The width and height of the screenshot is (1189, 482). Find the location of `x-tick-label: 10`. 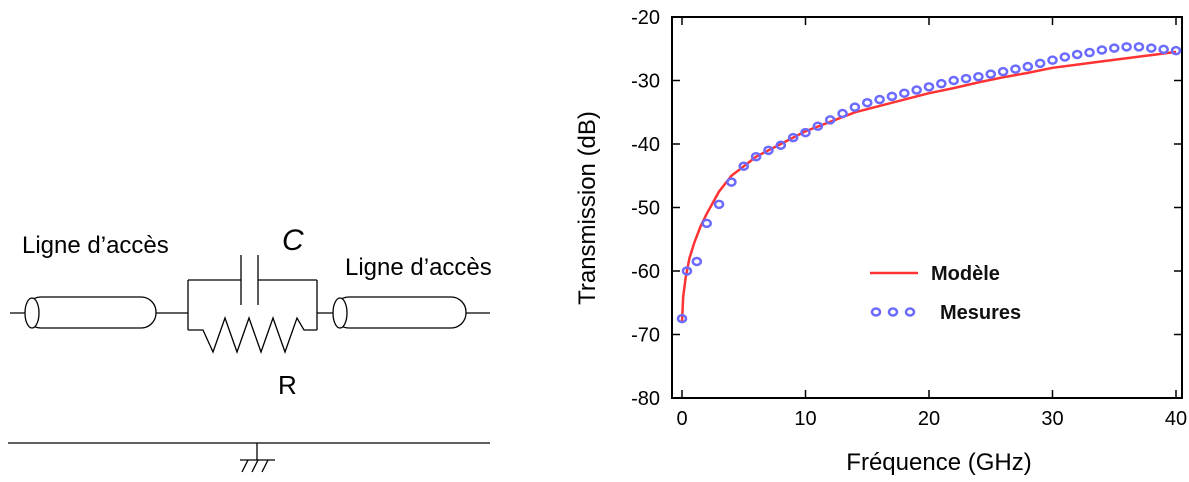

x-tick-label: 10 is located at coordinates (805, 419).